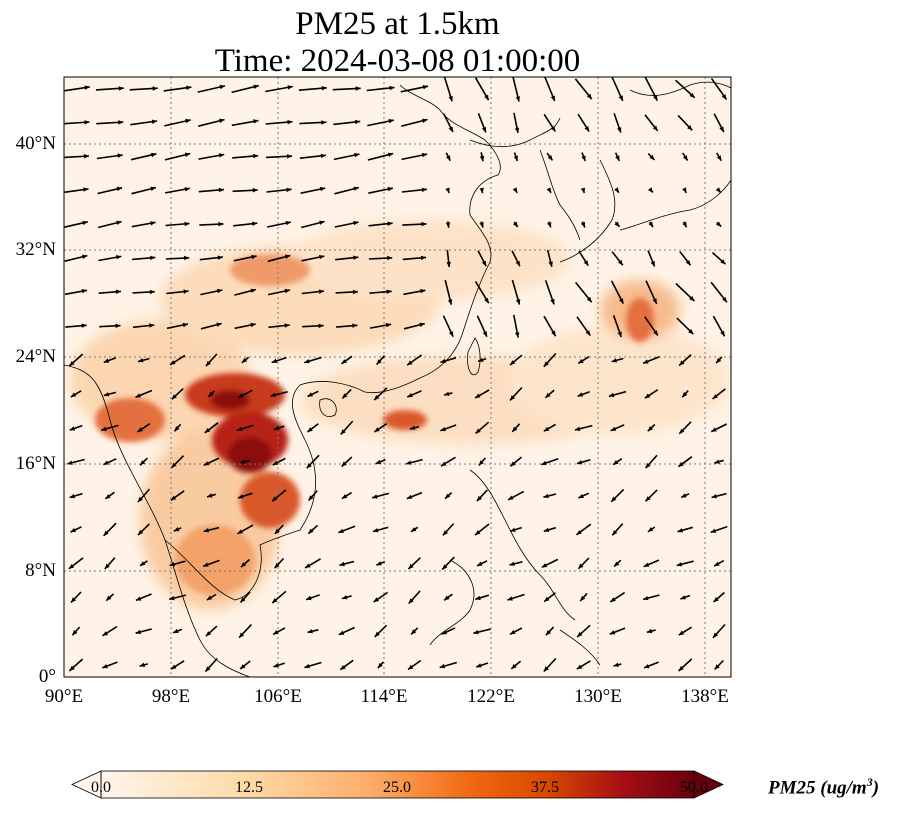  What do you see at coordinates (694, 787) in the screenshot?
I see `colorbar-tick-50: 50.0` at bounding box center [694, 787].